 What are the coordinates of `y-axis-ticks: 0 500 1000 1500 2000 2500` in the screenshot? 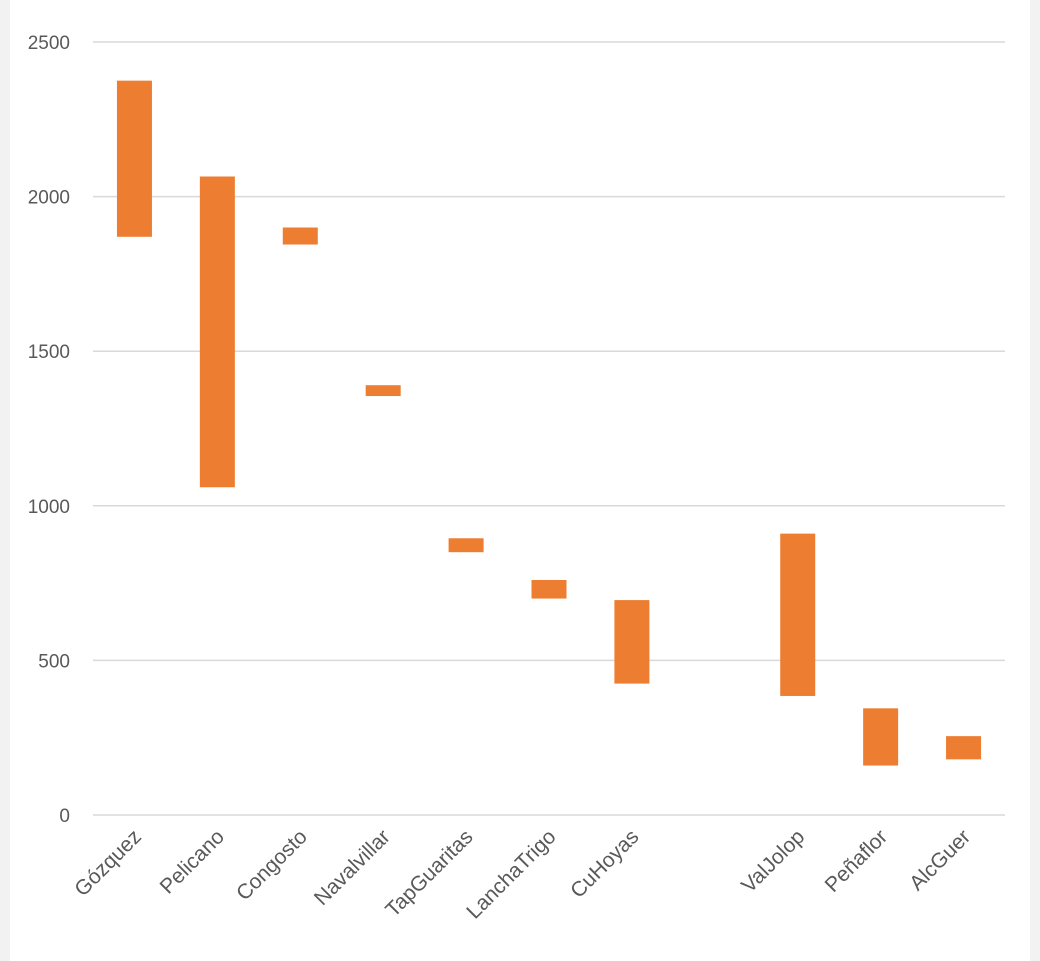 It's located at (49, 430).